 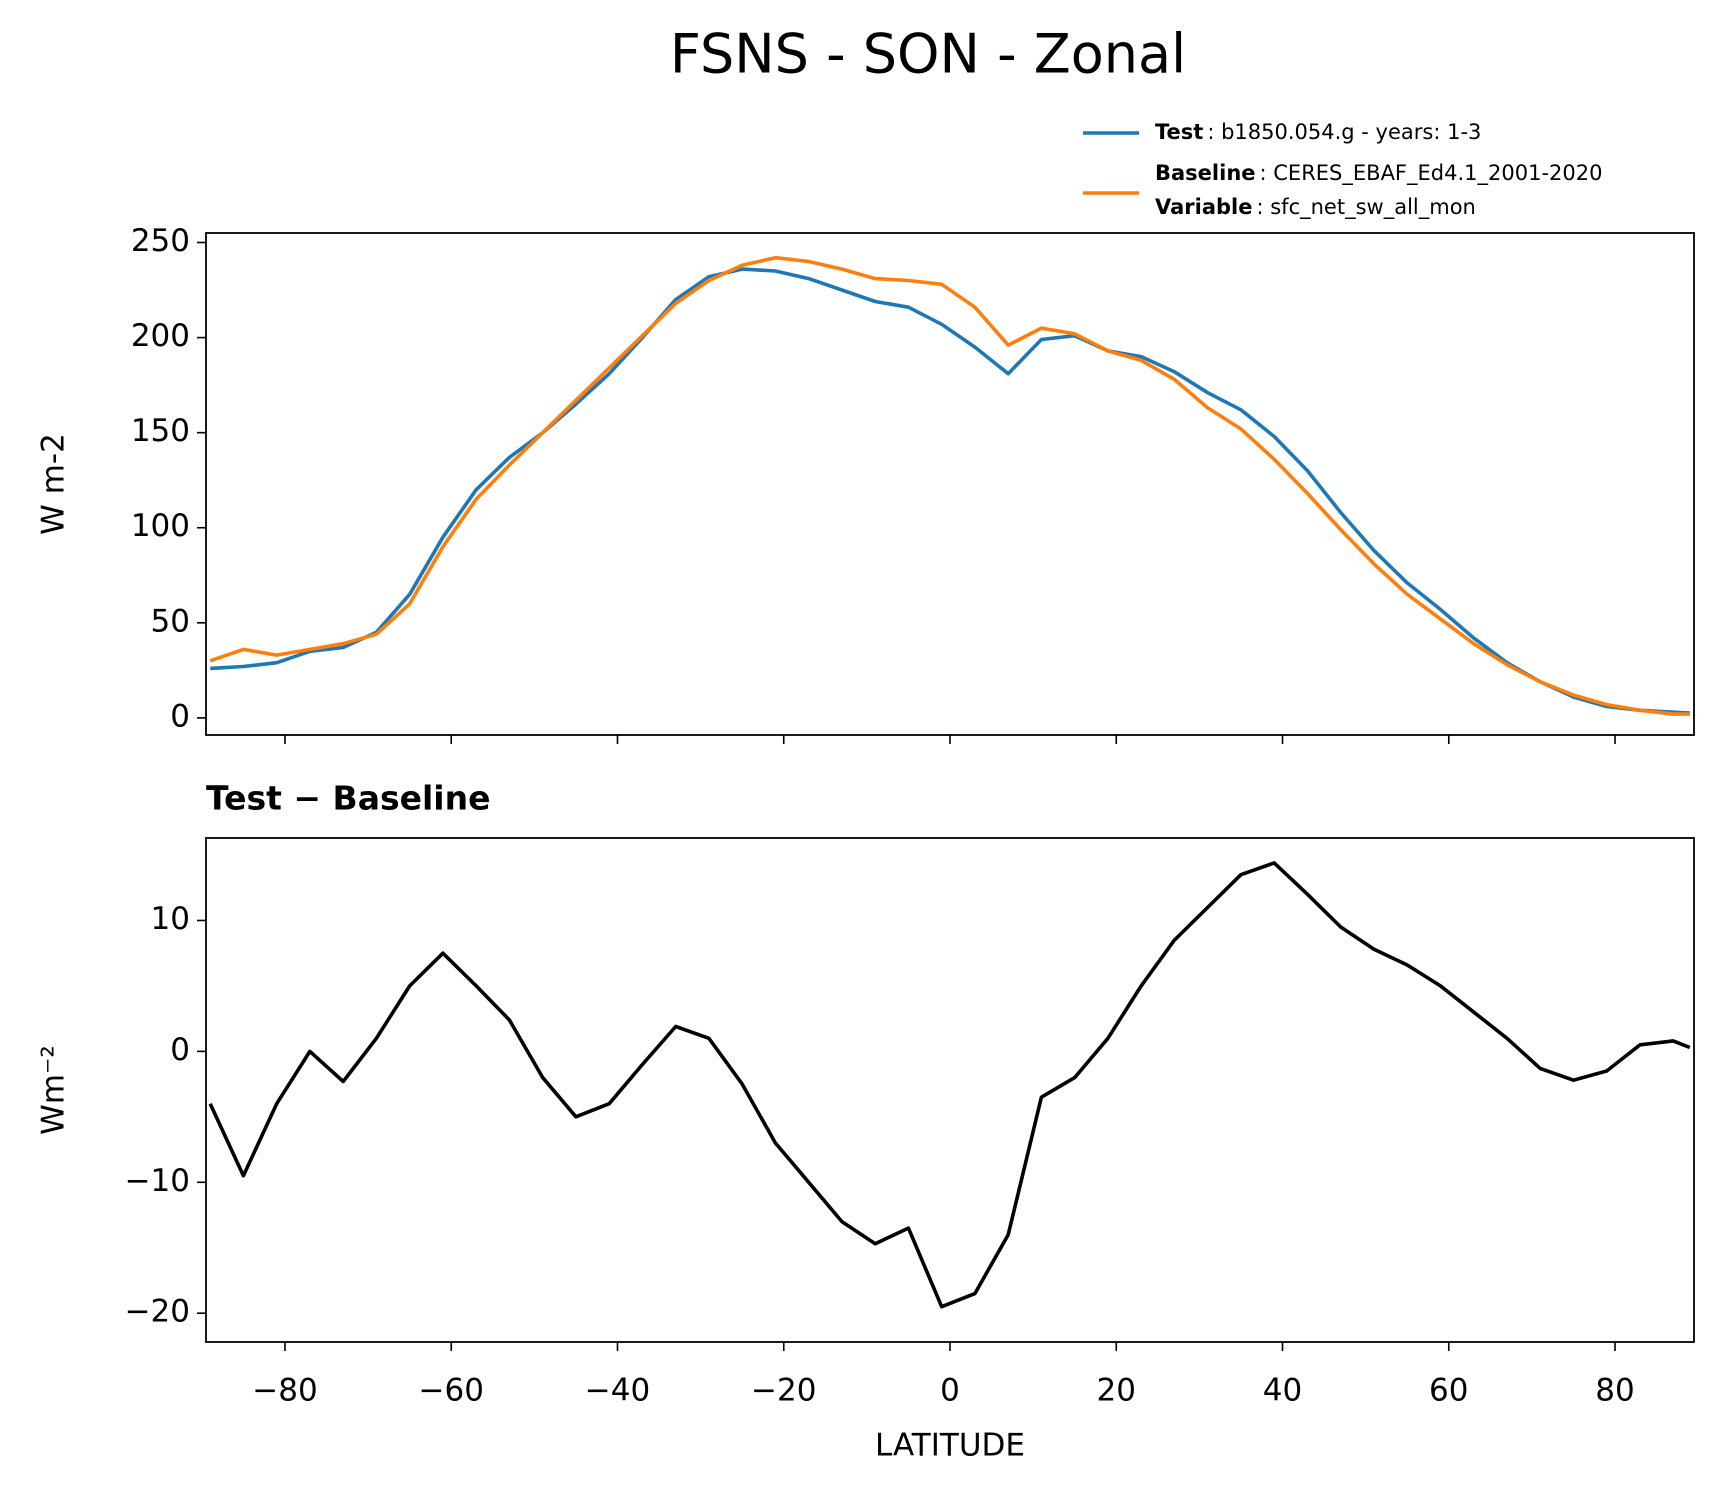 I want to click on legend-entry: Test: b1850.054.g - years: 1-3, so click(x=1318, y=132).